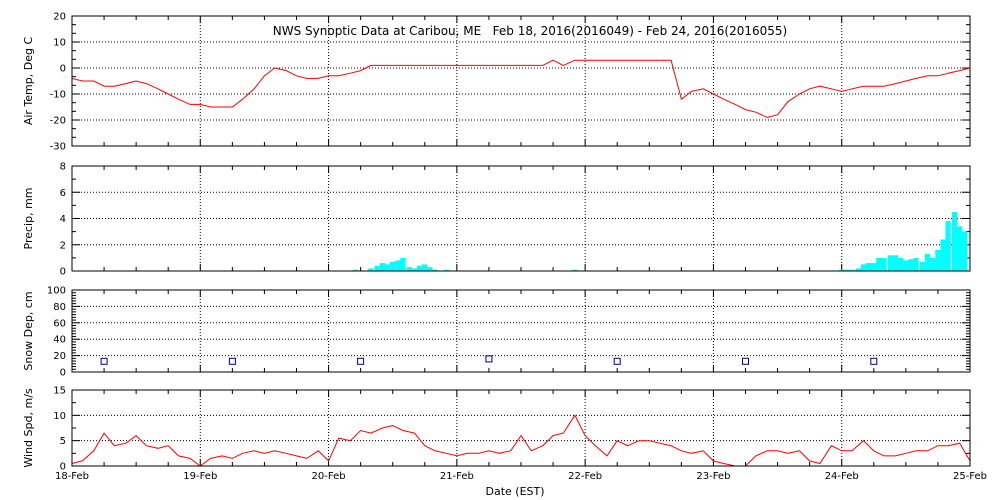  What do you see at coordinates (59, 416) in the screenshot?
I see `wind-speed-ytick-label: 10` at bounding box center [59, 416].